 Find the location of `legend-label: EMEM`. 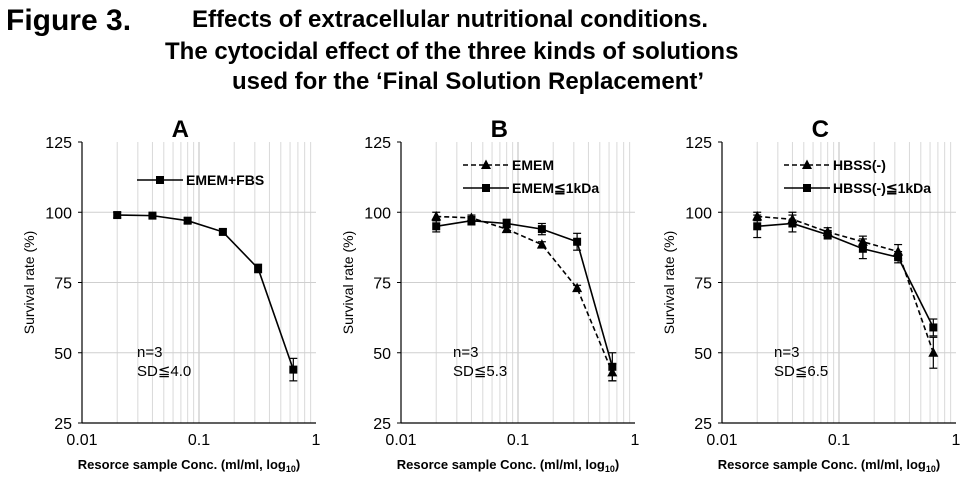

legend-label: EMEM is located at coordinates (533, 165).